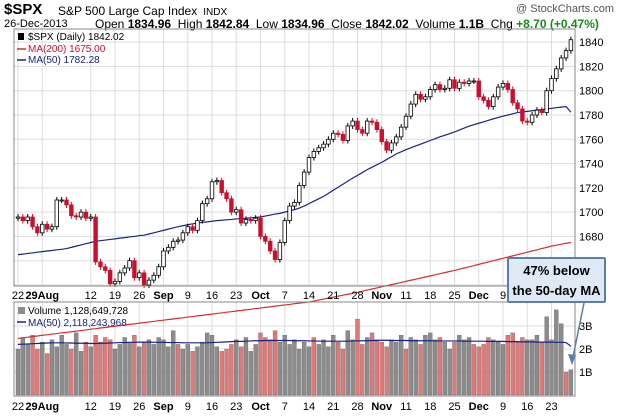  What do you see at coordinates (76, 37) in the screenshot?
I see `legend-price: $SPX (Daily) 1842.02` at bounding box center [76, 37].